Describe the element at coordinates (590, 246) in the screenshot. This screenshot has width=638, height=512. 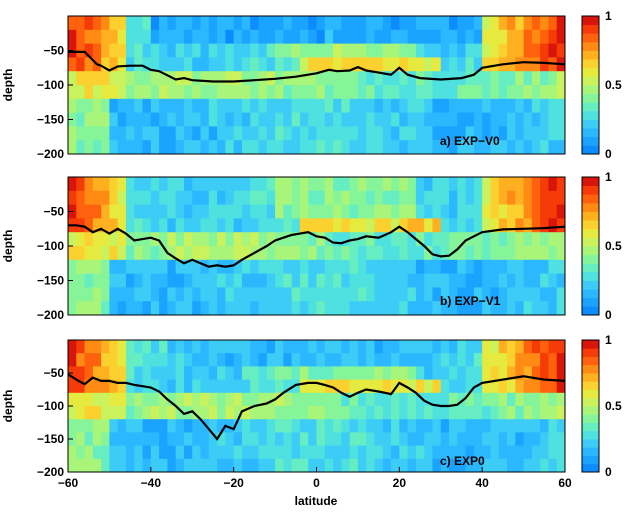
I see `colorbar-frame` at that location.